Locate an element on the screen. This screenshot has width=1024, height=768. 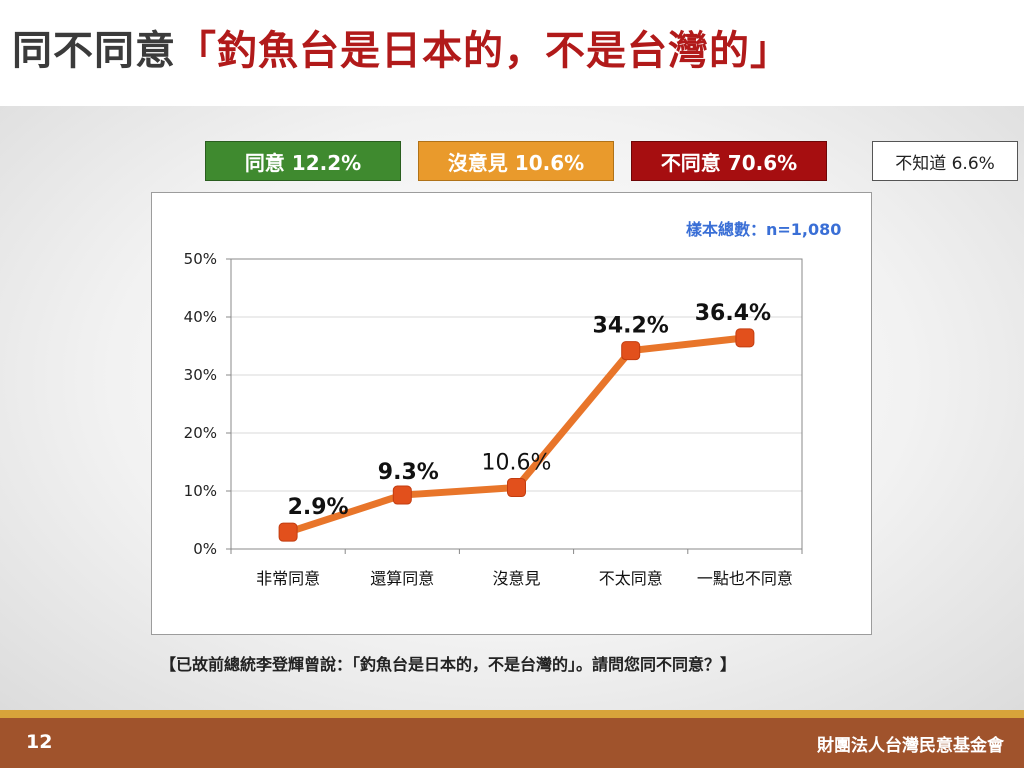
data-label: 10.6% is located at coordinates (517, 463).